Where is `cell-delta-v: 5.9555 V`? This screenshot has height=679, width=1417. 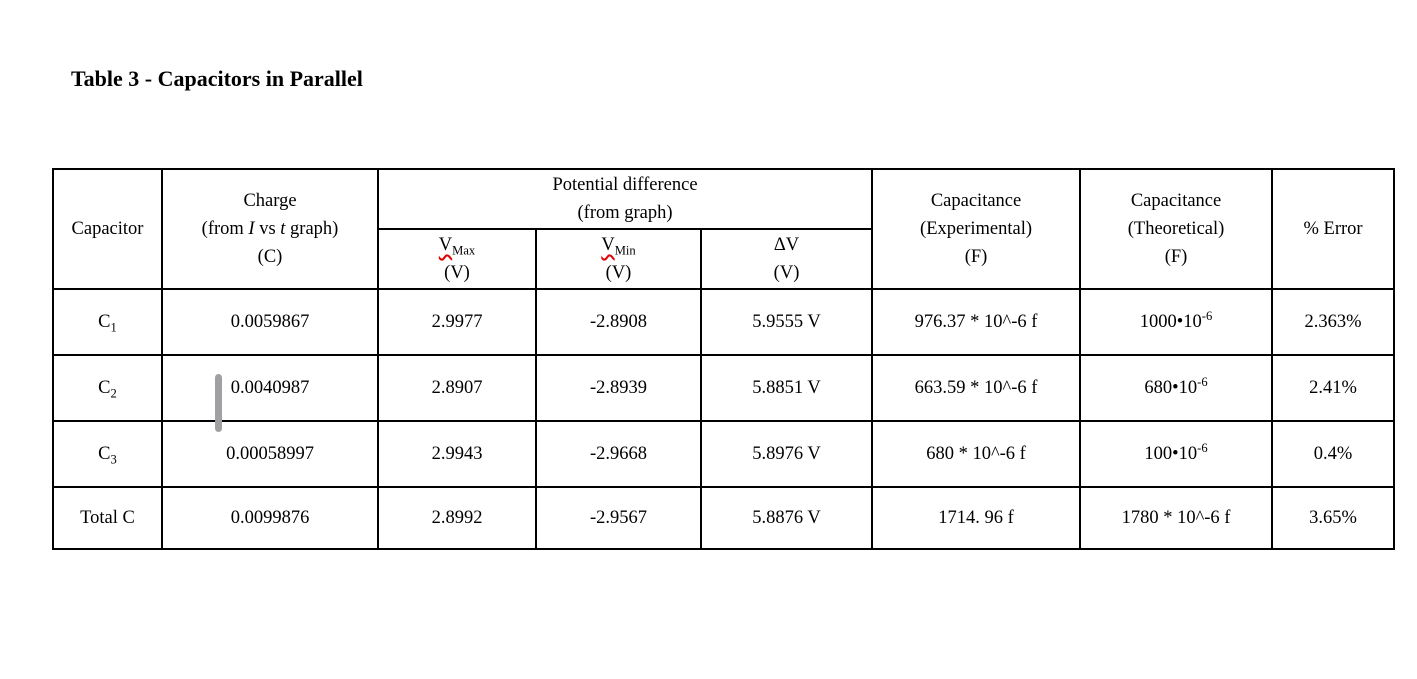 cell-delta-v: 5.9555 V is located at coordinates (786, 322).